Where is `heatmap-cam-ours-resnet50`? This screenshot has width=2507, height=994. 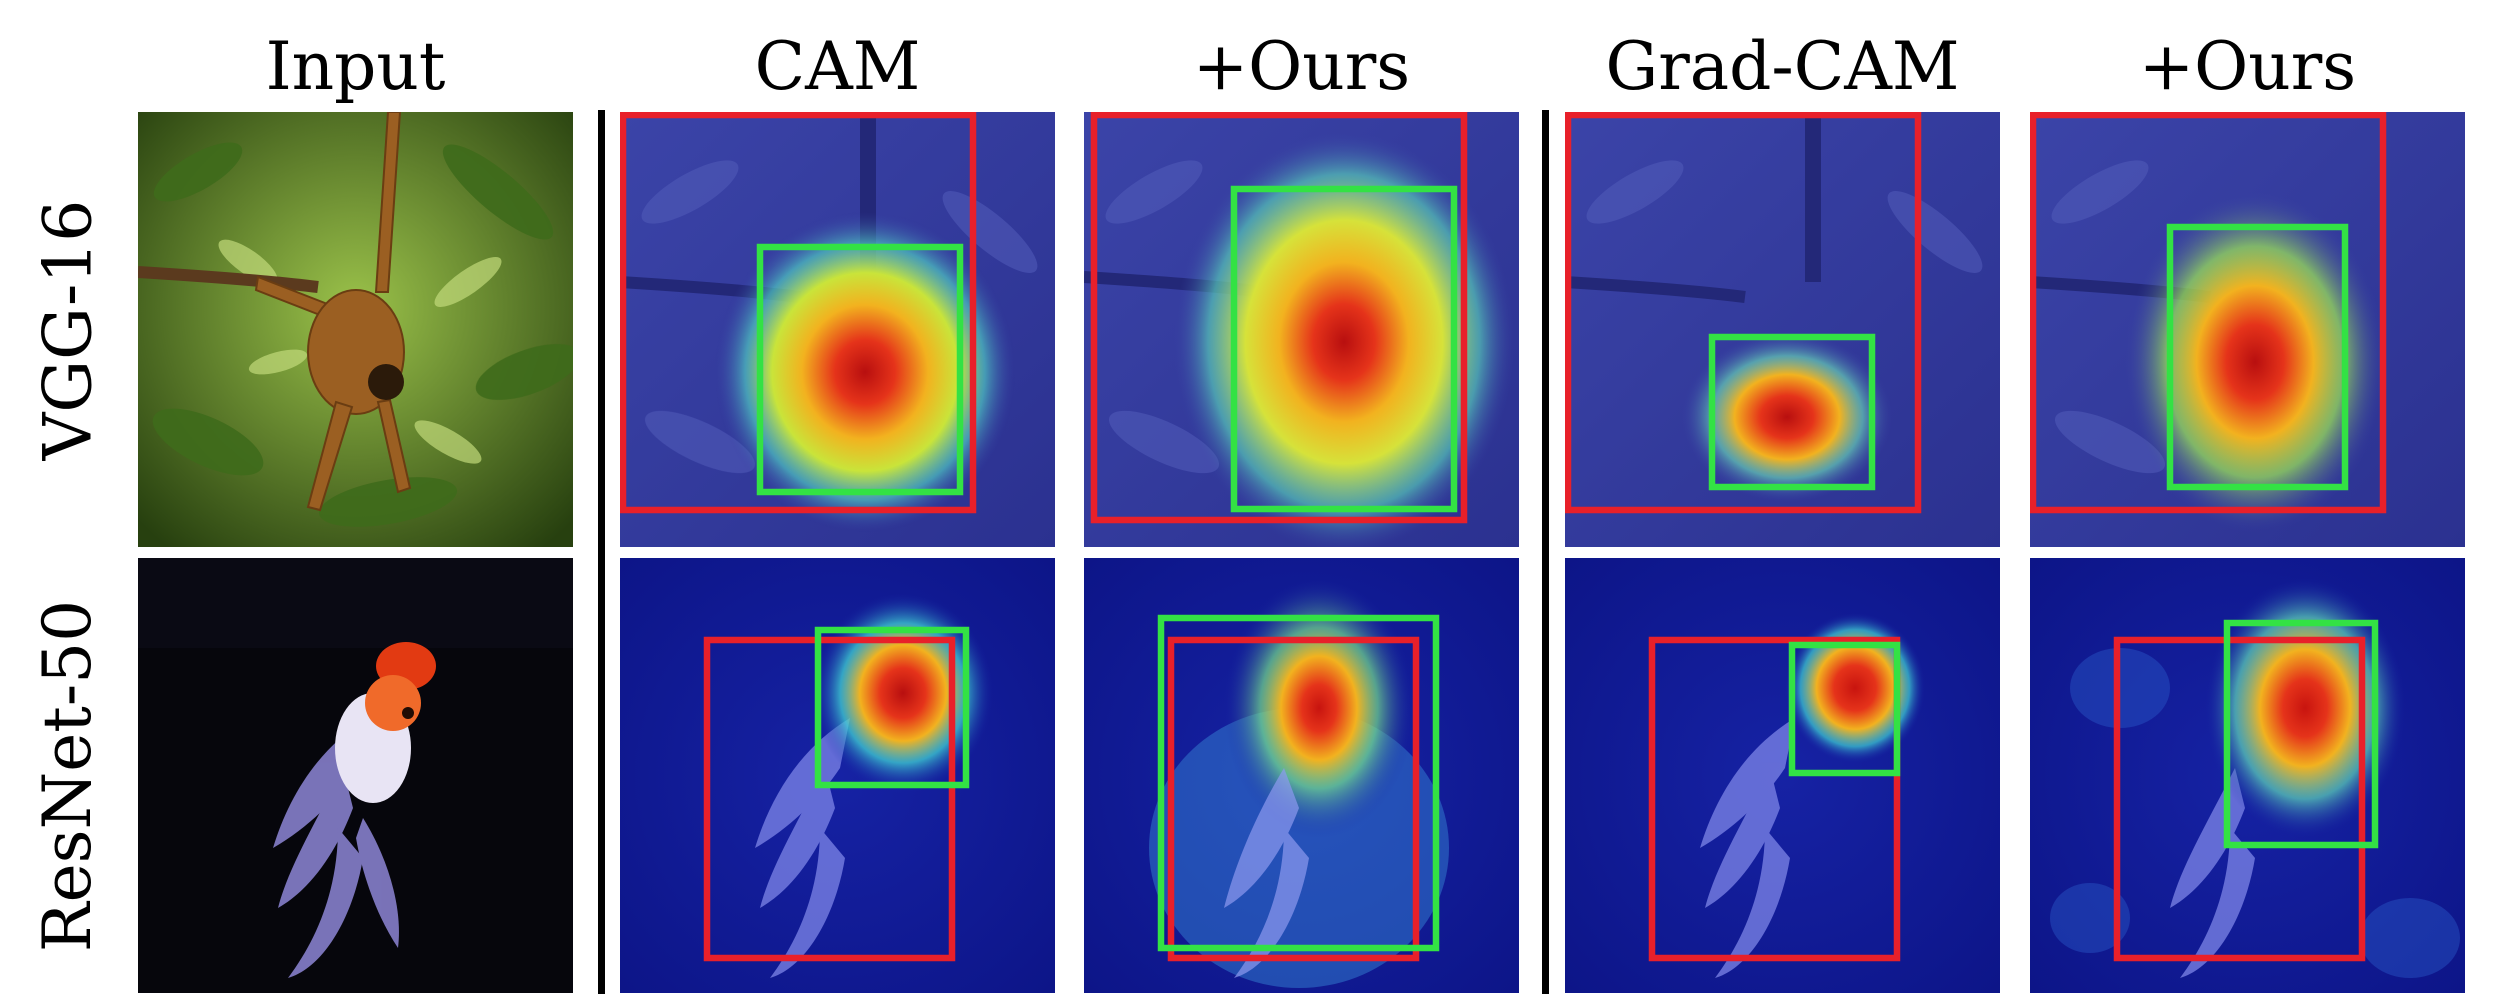
heatmap-cam-ours-resnet50 is located at coordinates (1301, 775).